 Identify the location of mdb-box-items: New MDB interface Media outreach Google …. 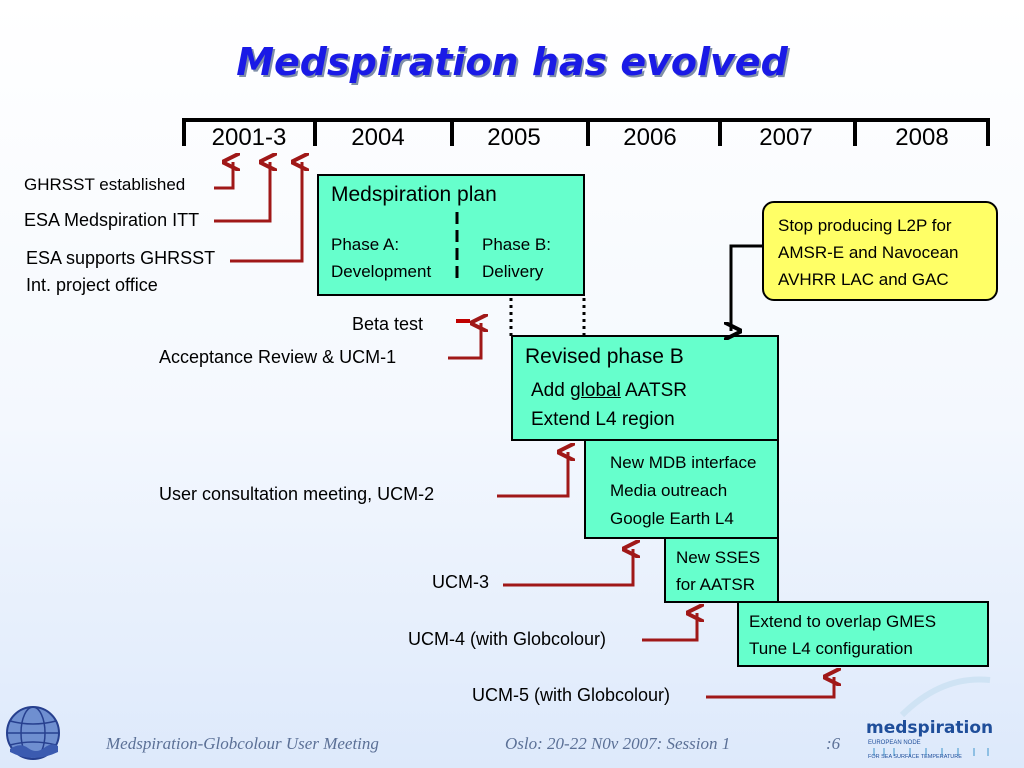
(683, 491).